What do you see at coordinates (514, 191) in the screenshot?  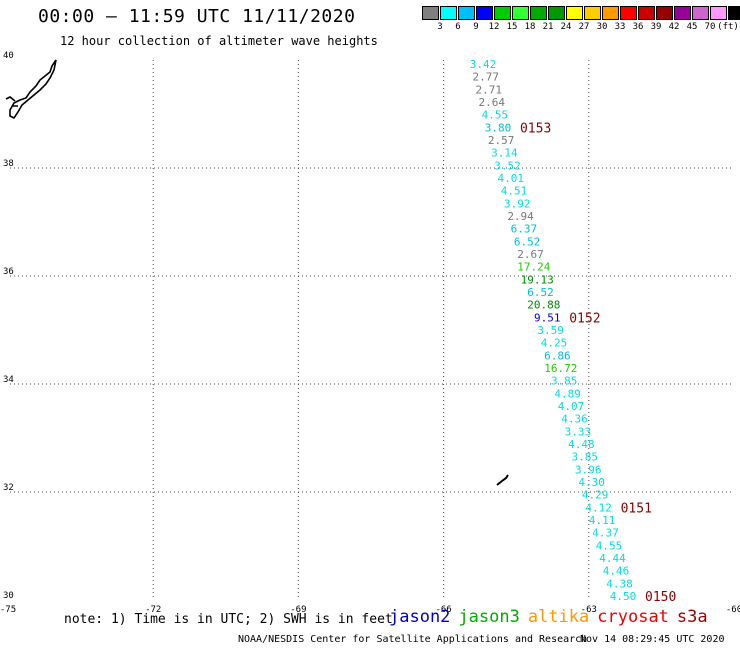 I see `wave-height-value: 4.51` at bounding box center [514, 191].